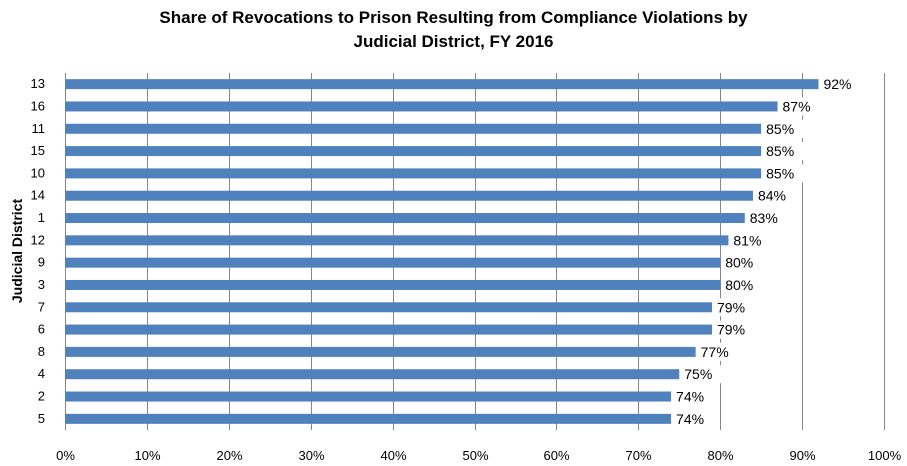 Image resolution: width=907 pixels, height=466 pixels. I want to click on y-tick-label: 12, so click(38, 239).